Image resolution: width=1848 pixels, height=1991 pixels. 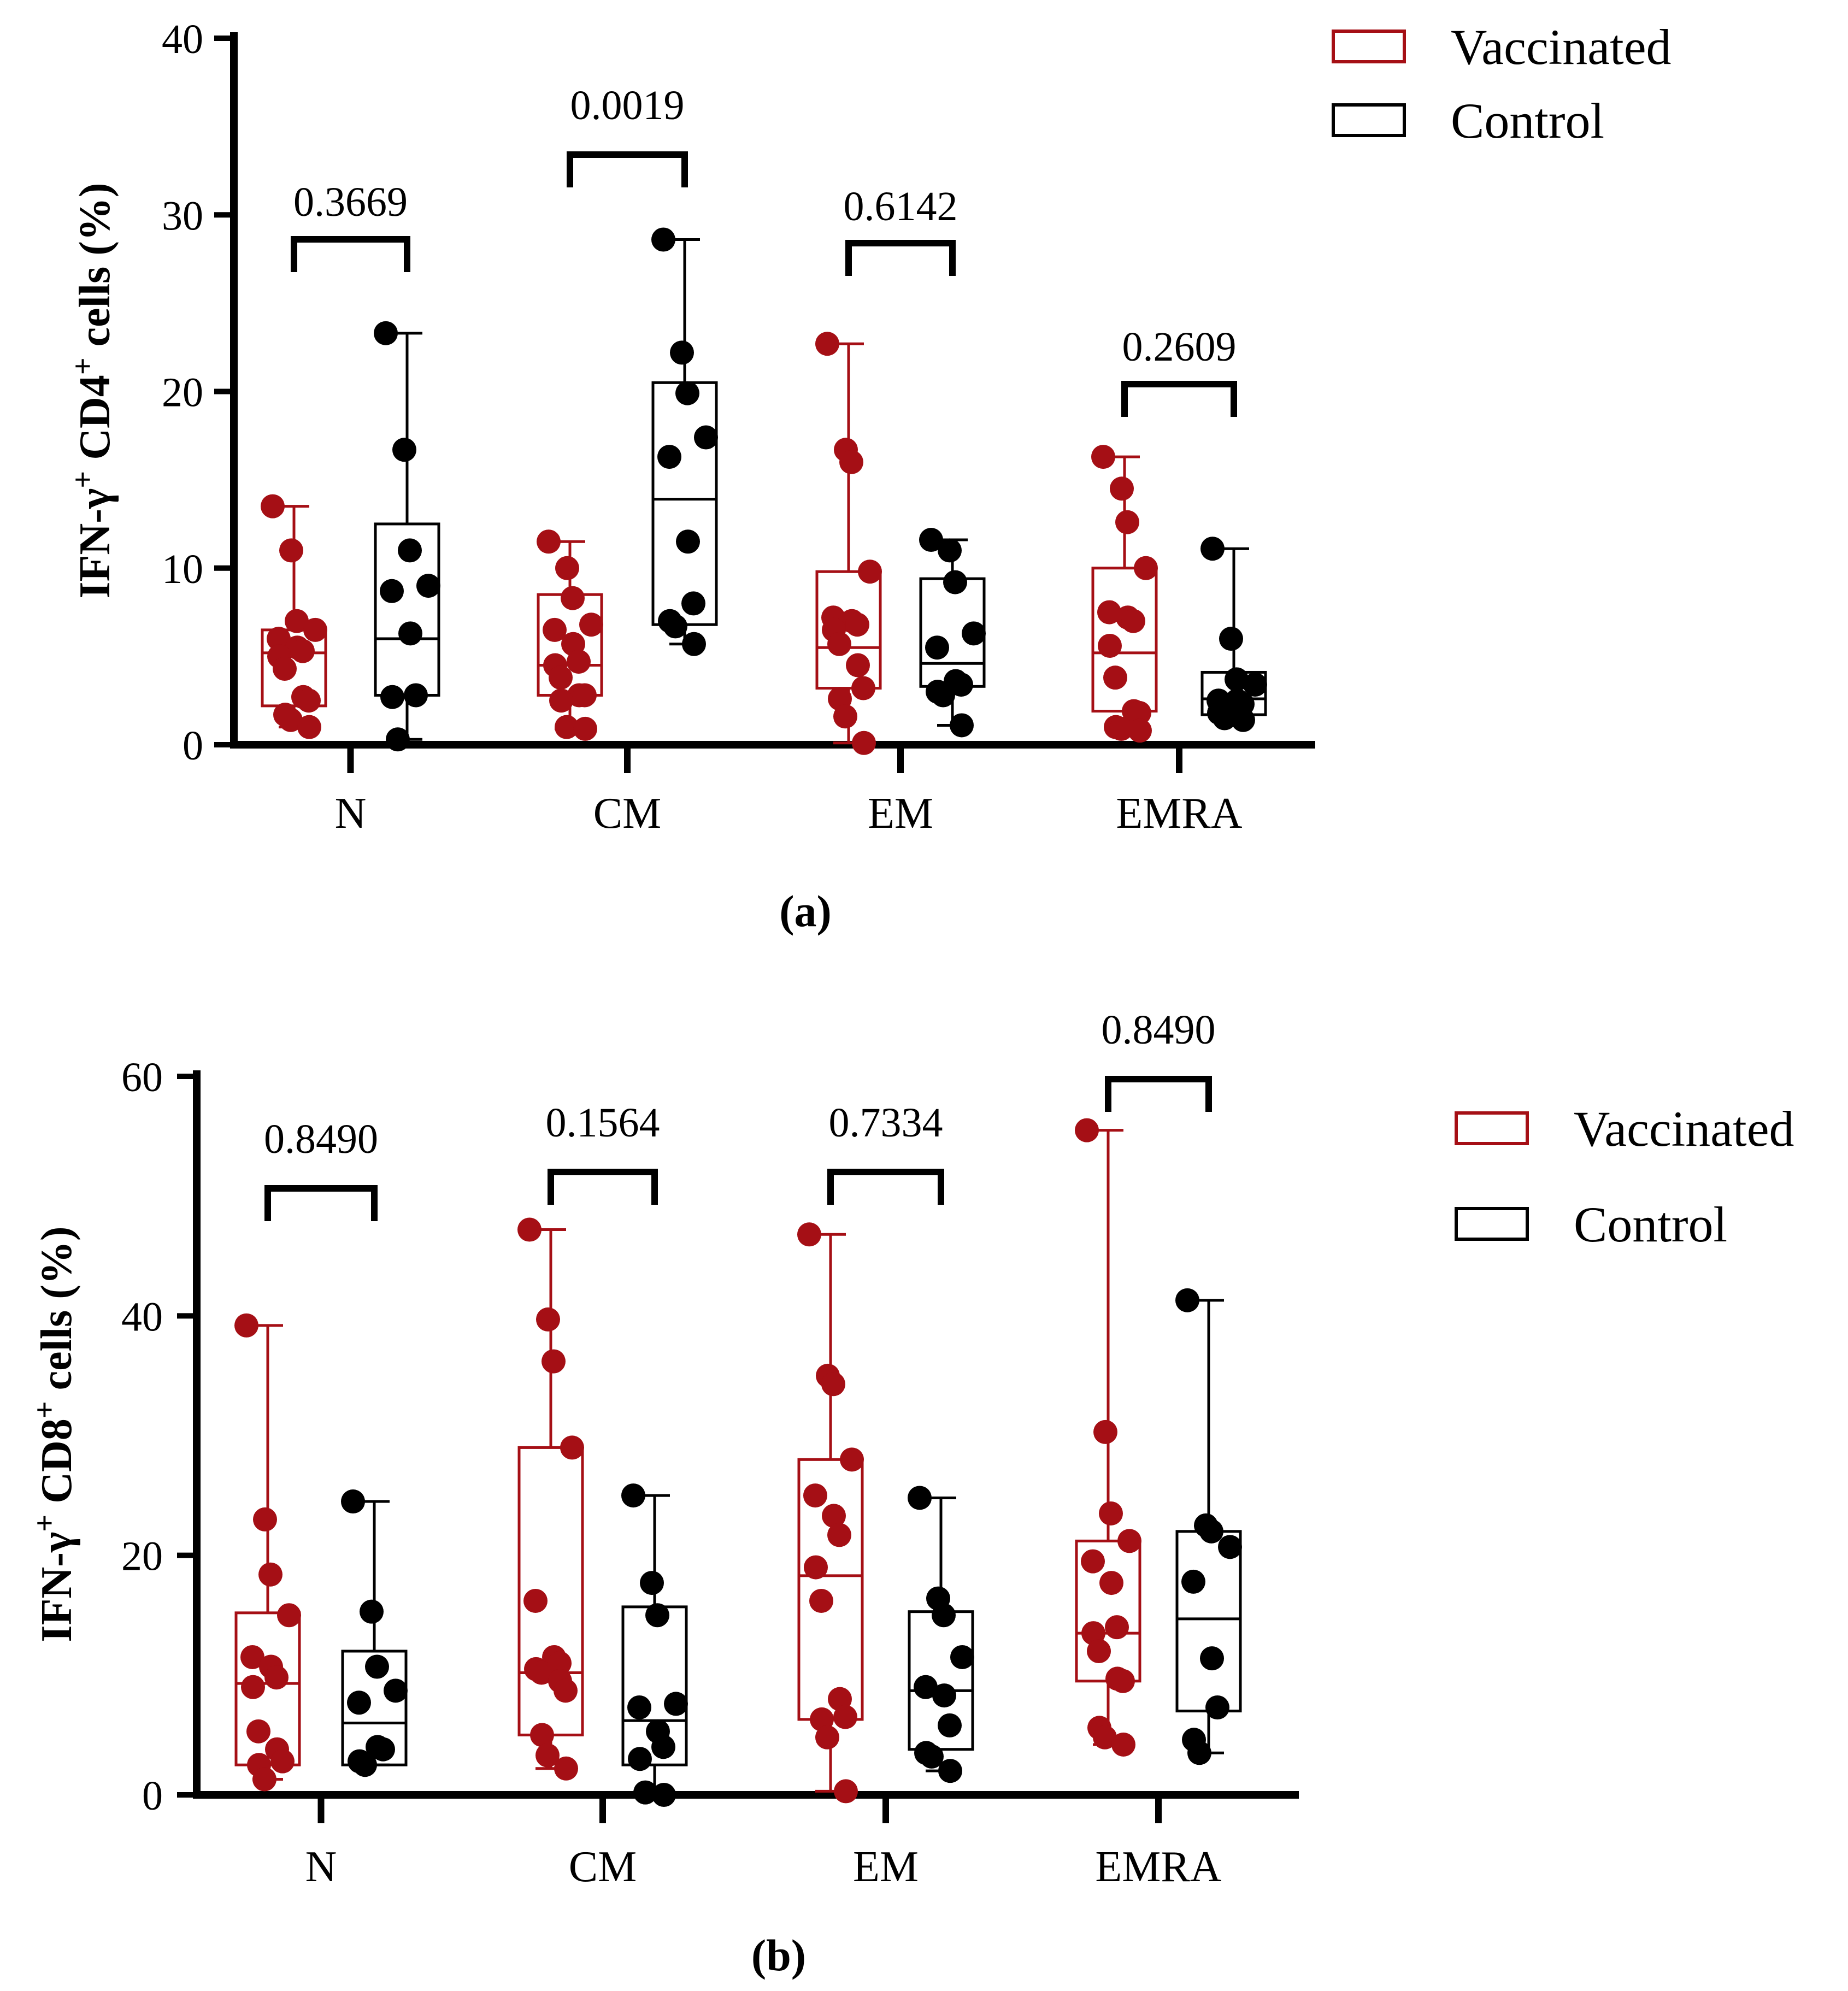 I want to click on p-value-label: 0.8490, so click(x=1159, y=1030).